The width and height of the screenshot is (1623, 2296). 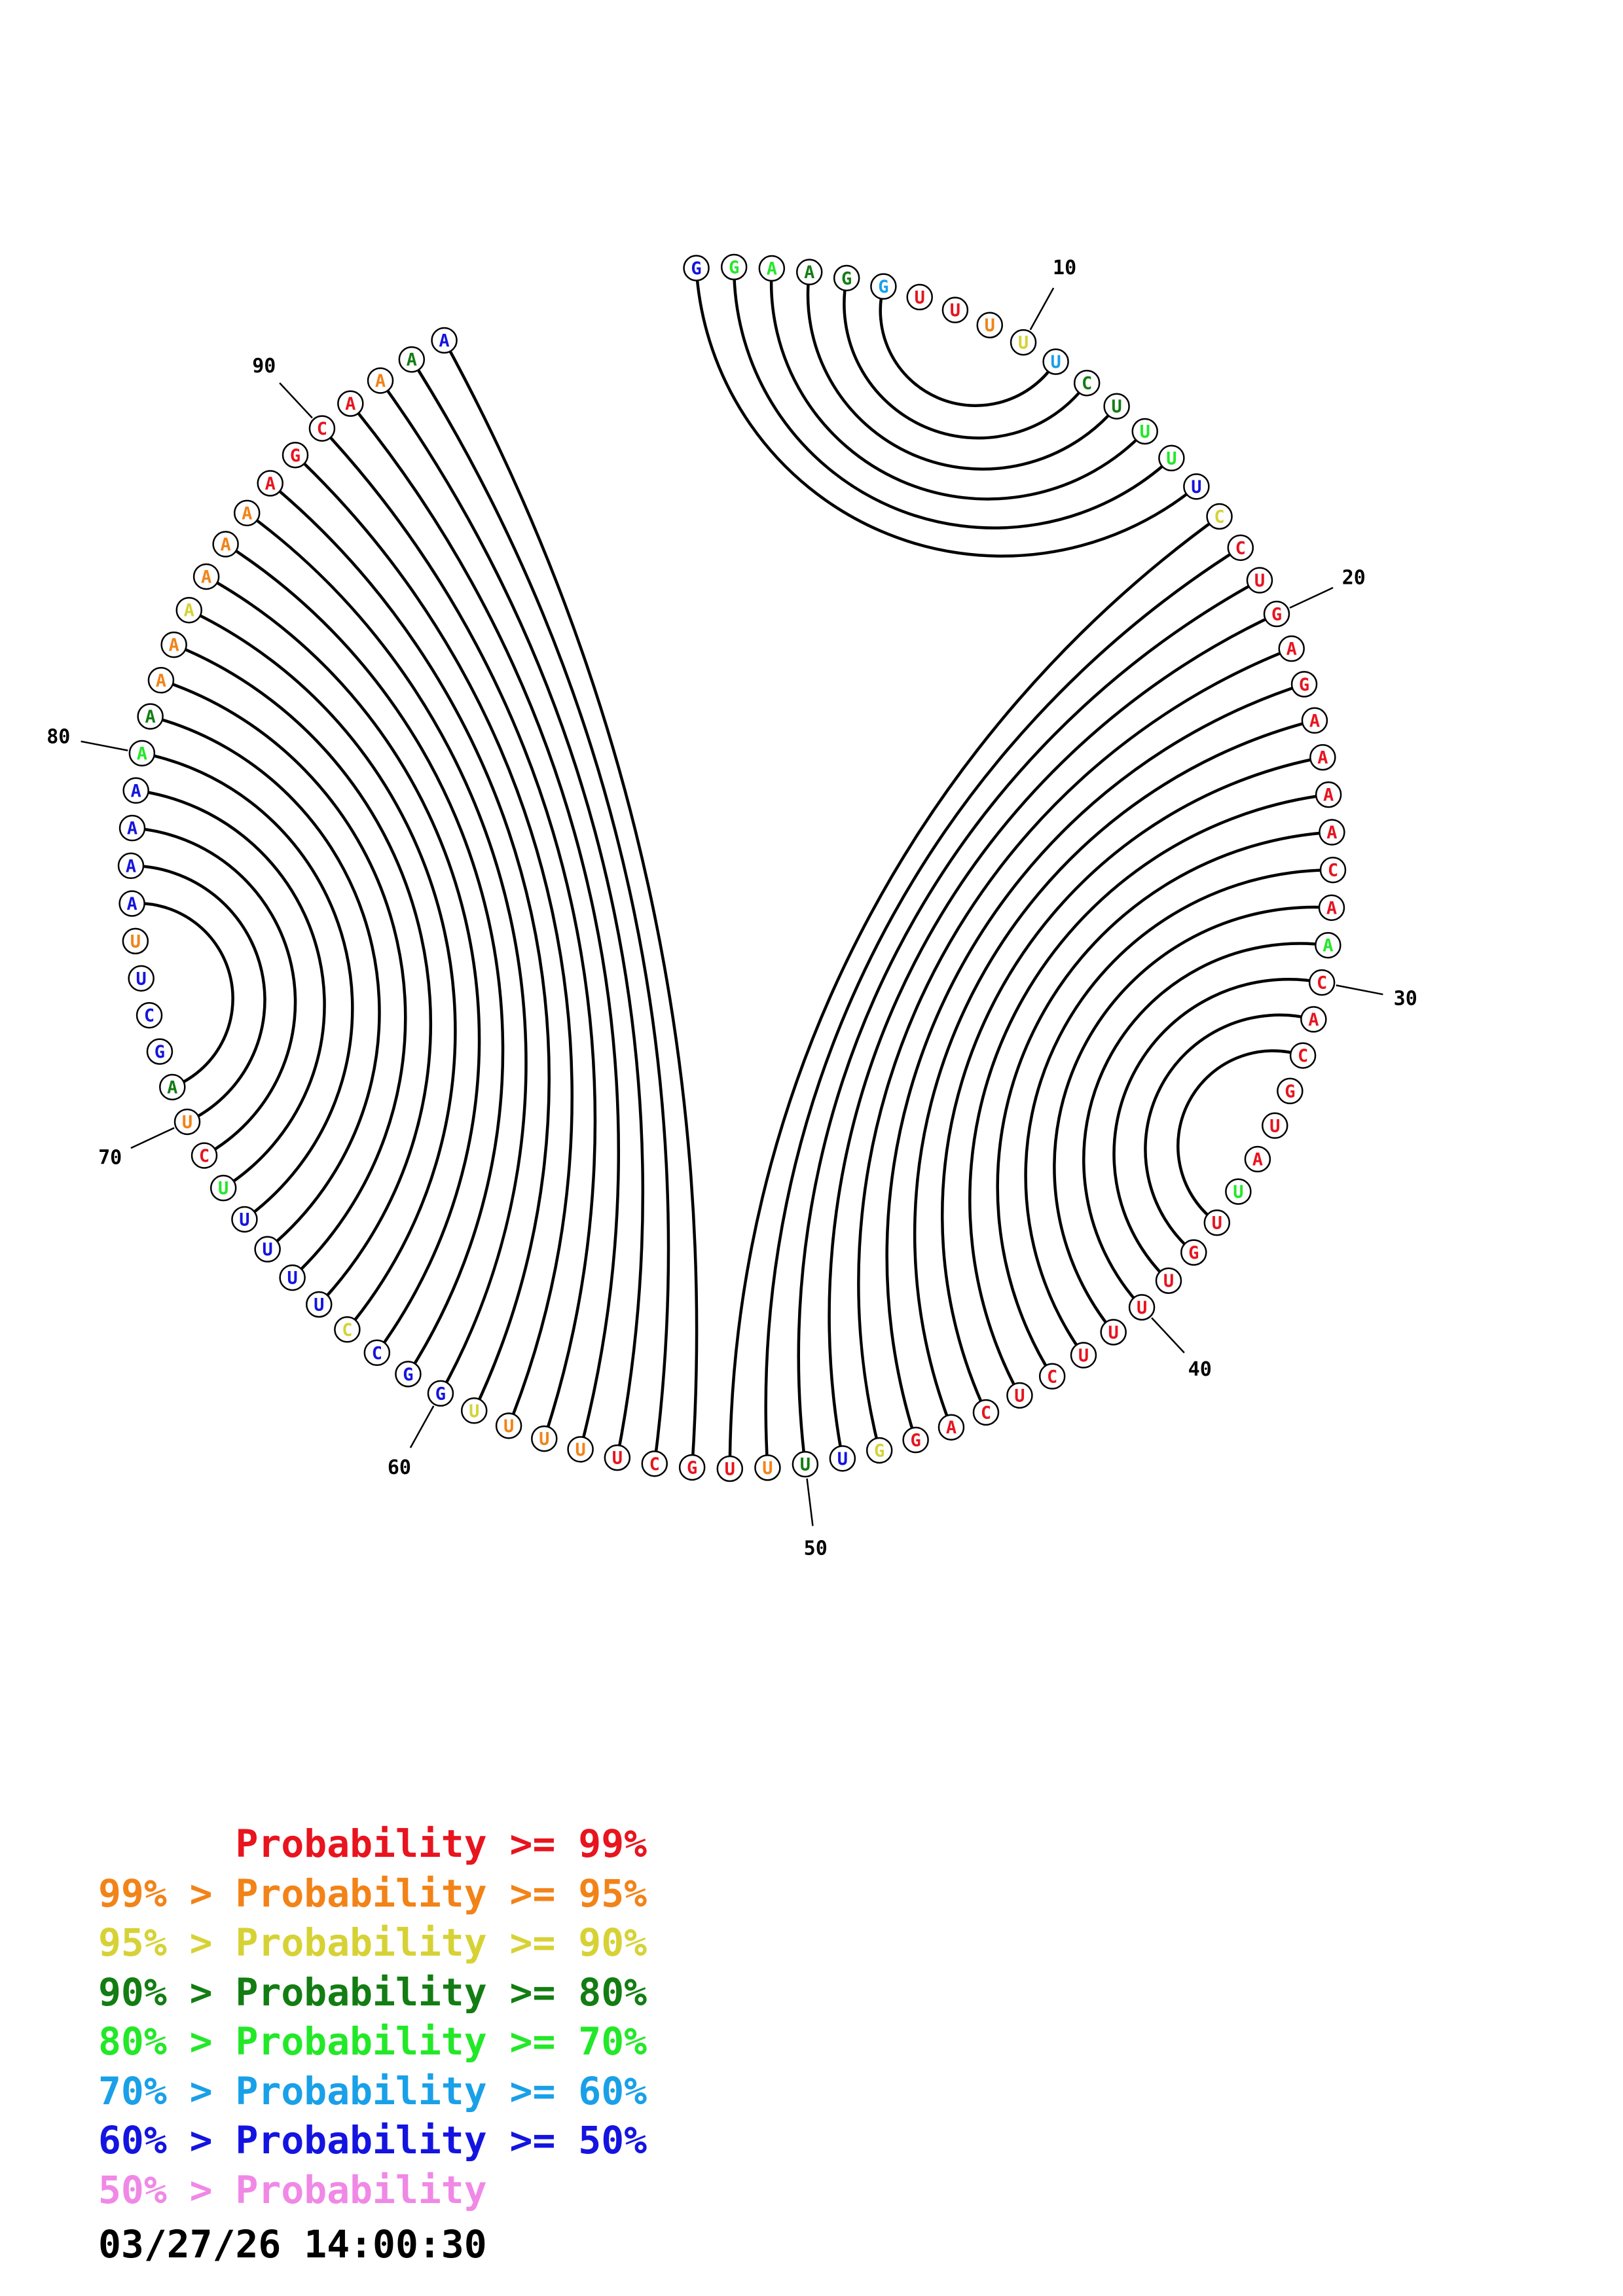 I want to click on nucleotide-57: U, so click(x=544, y=1438).